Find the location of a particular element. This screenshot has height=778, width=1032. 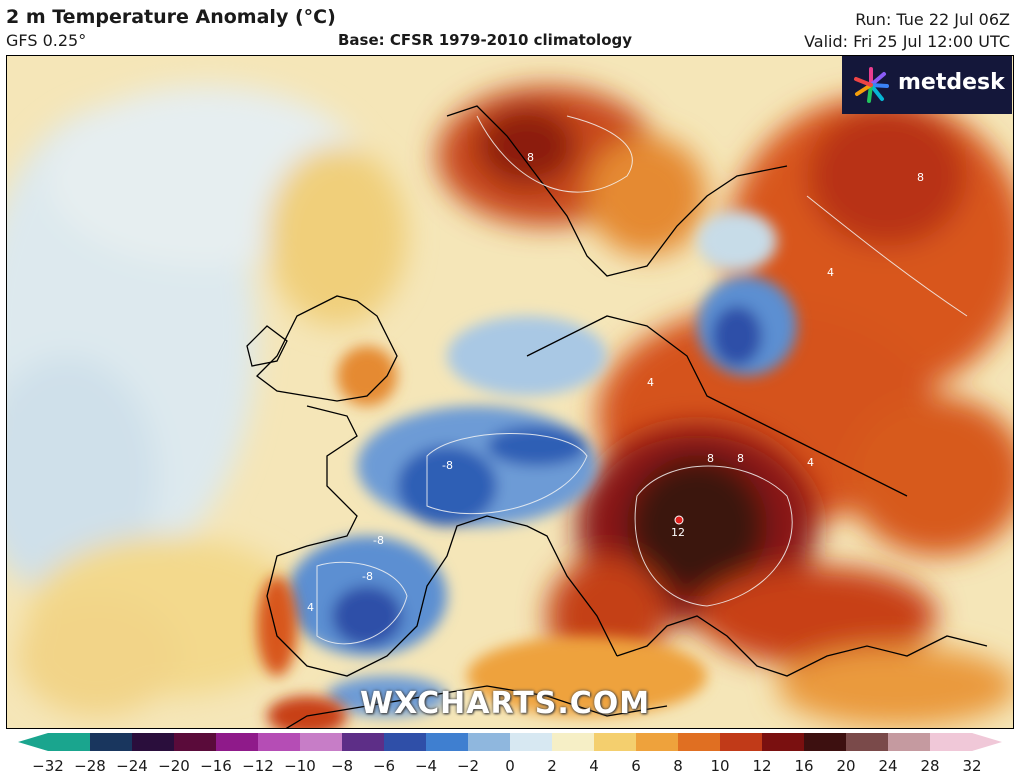

colorbar-tick-label: 6 is located at coordinates (636, 766).